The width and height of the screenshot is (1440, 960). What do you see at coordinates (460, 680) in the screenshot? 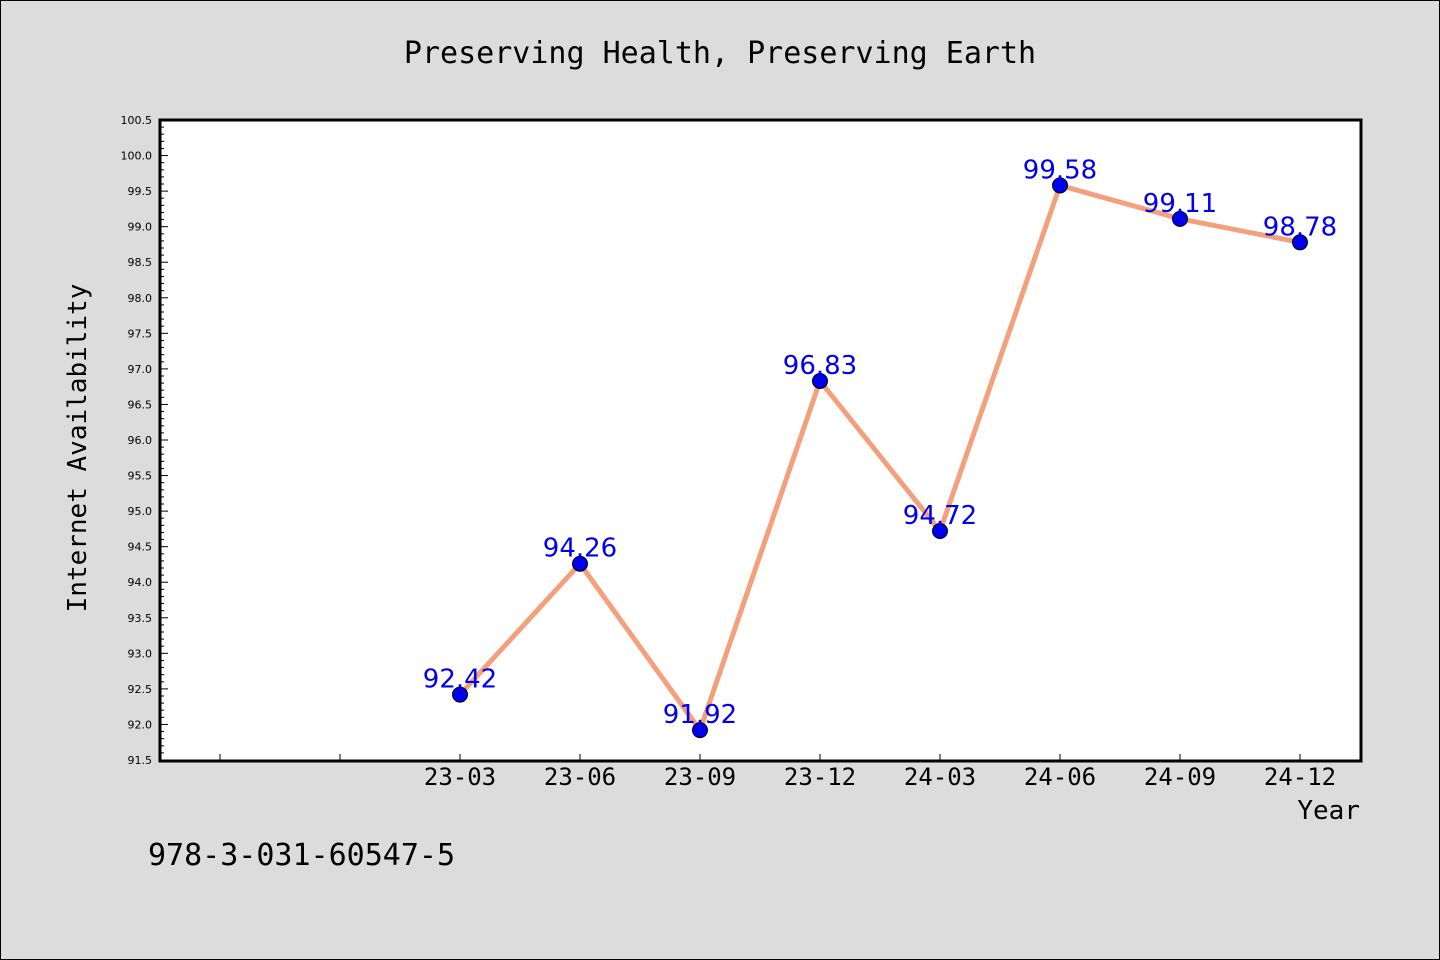
I see `data-label: 92.42` at bounding box center [460, 680].